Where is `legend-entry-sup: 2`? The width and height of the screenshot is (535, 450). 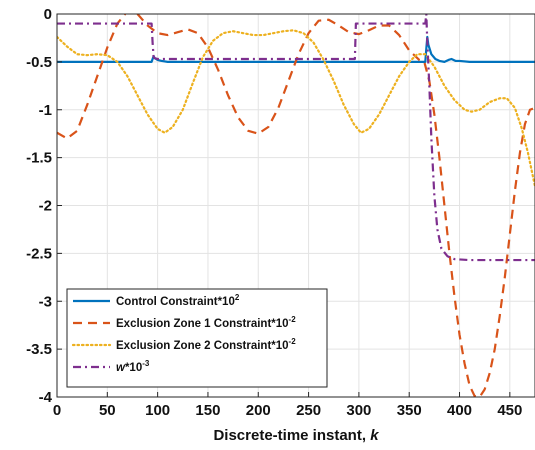
legend-entry-sup: 2 is located at coordinates (237, 297).